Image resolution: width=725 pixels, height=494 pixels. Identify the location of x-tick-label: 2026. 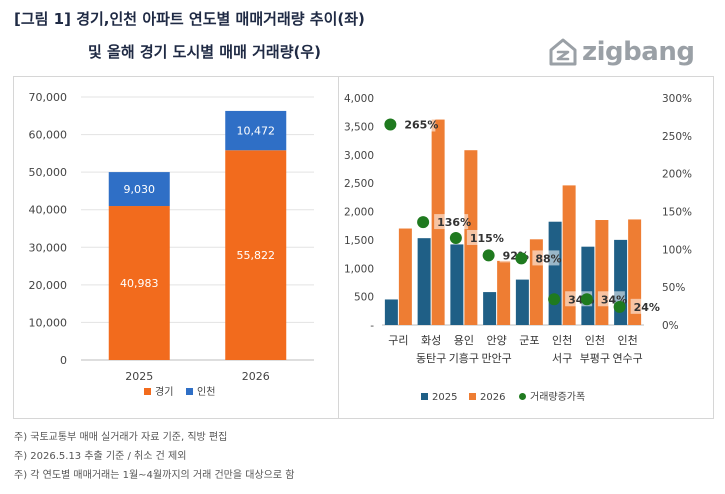
(256, 376).